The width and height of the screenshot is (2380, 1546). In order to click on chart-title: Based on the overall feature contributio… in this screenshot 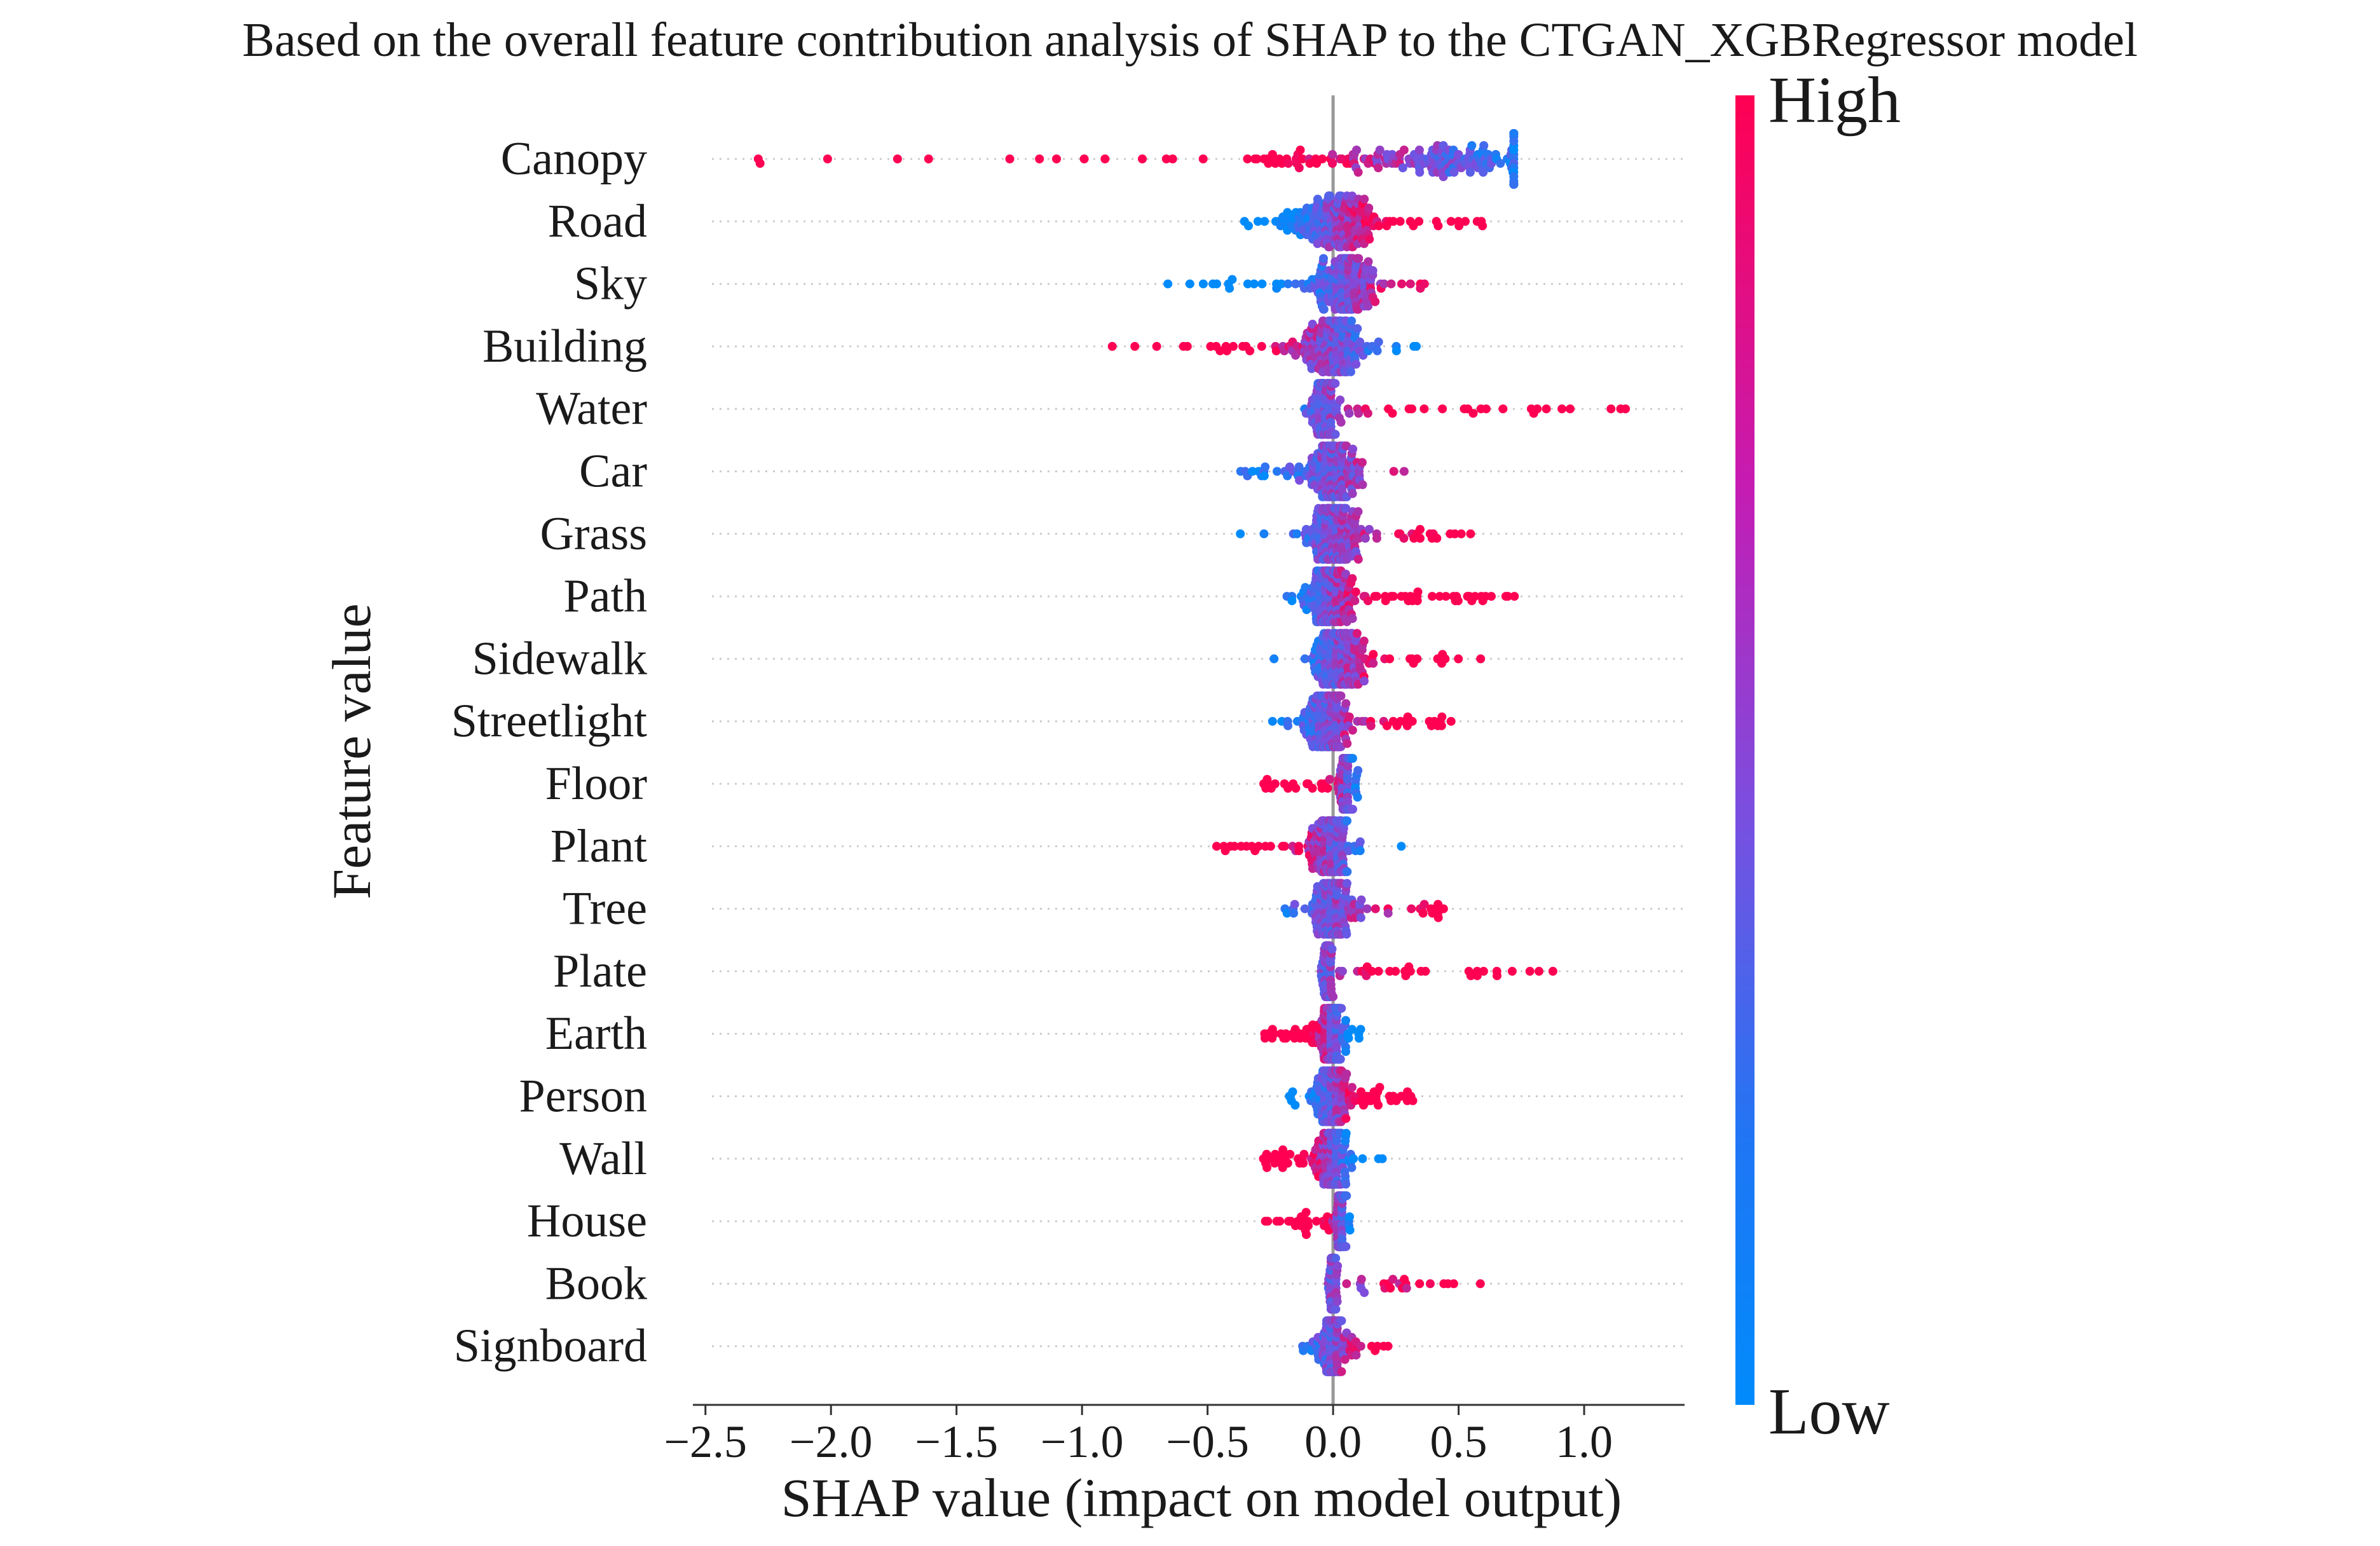, I will do `click(1190, 40)`.